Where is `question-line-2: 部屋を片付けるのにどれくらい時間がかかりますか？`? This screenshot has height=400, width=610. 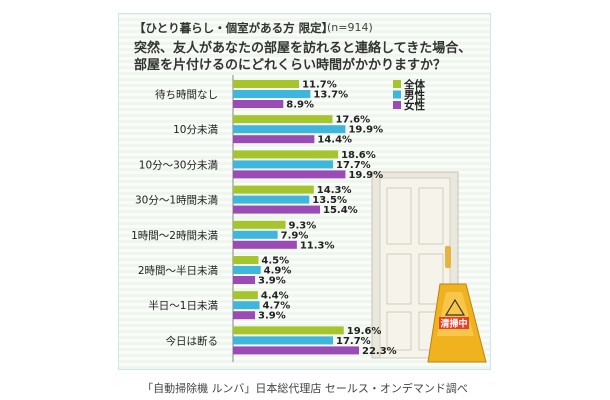 question-line-2: 部屋を片付けるのにどれくらい時間がかかりますか？ is located at coordinates (290, 65).